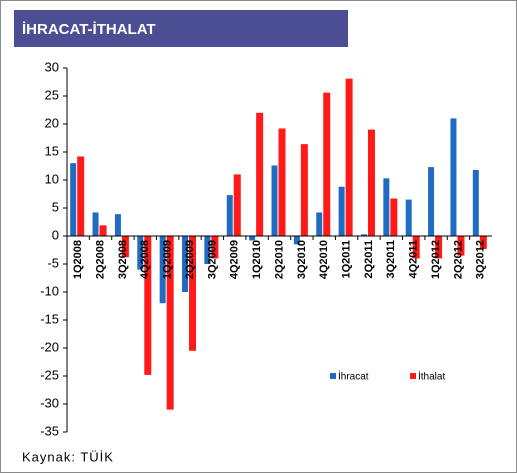  What do you see at coordinates (49, 290) in the screenshot?
I see `y-tick-label: -10` at bounding box center [49, 290].